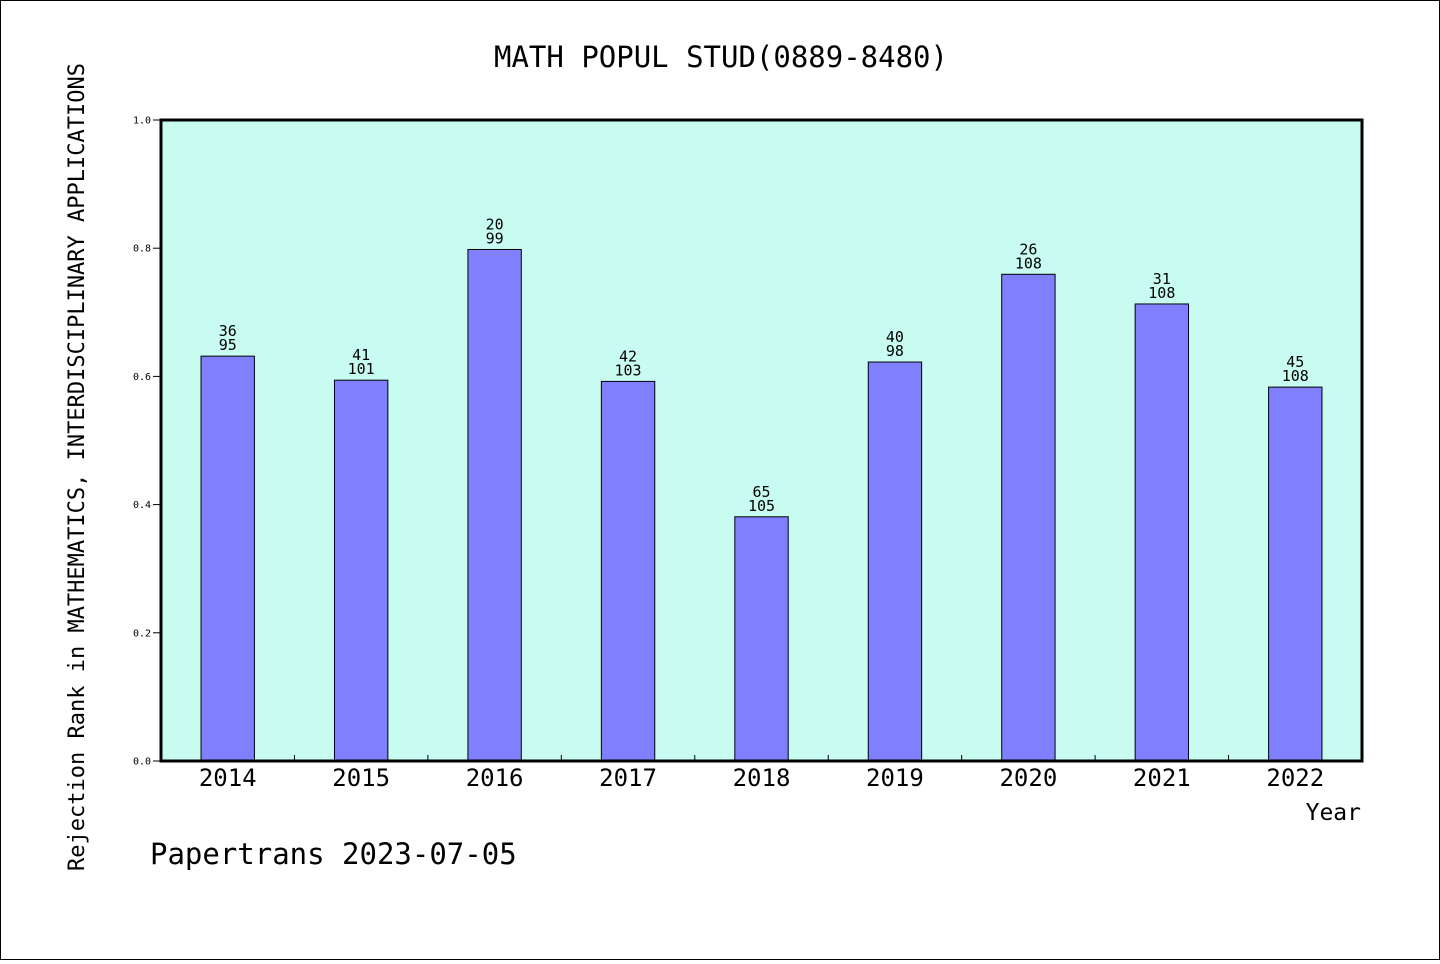 The height and width of the screenshot is (964, 1440). What do you see at coordinates (721, 57) in the screenshot?
I see `chart-title: MATH POPUL STUD(0889-8480)` at bounding box center [721, 57].